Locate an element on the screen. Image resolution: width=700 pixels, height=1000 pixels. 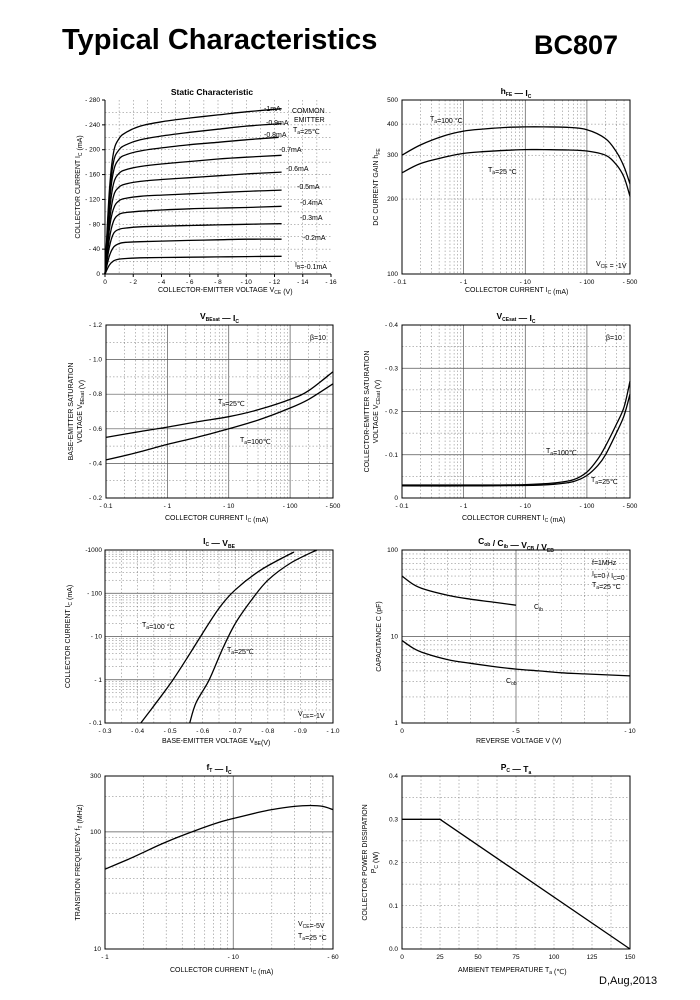
y-tick-label: 0.3 is located at coordinates (393, 819).